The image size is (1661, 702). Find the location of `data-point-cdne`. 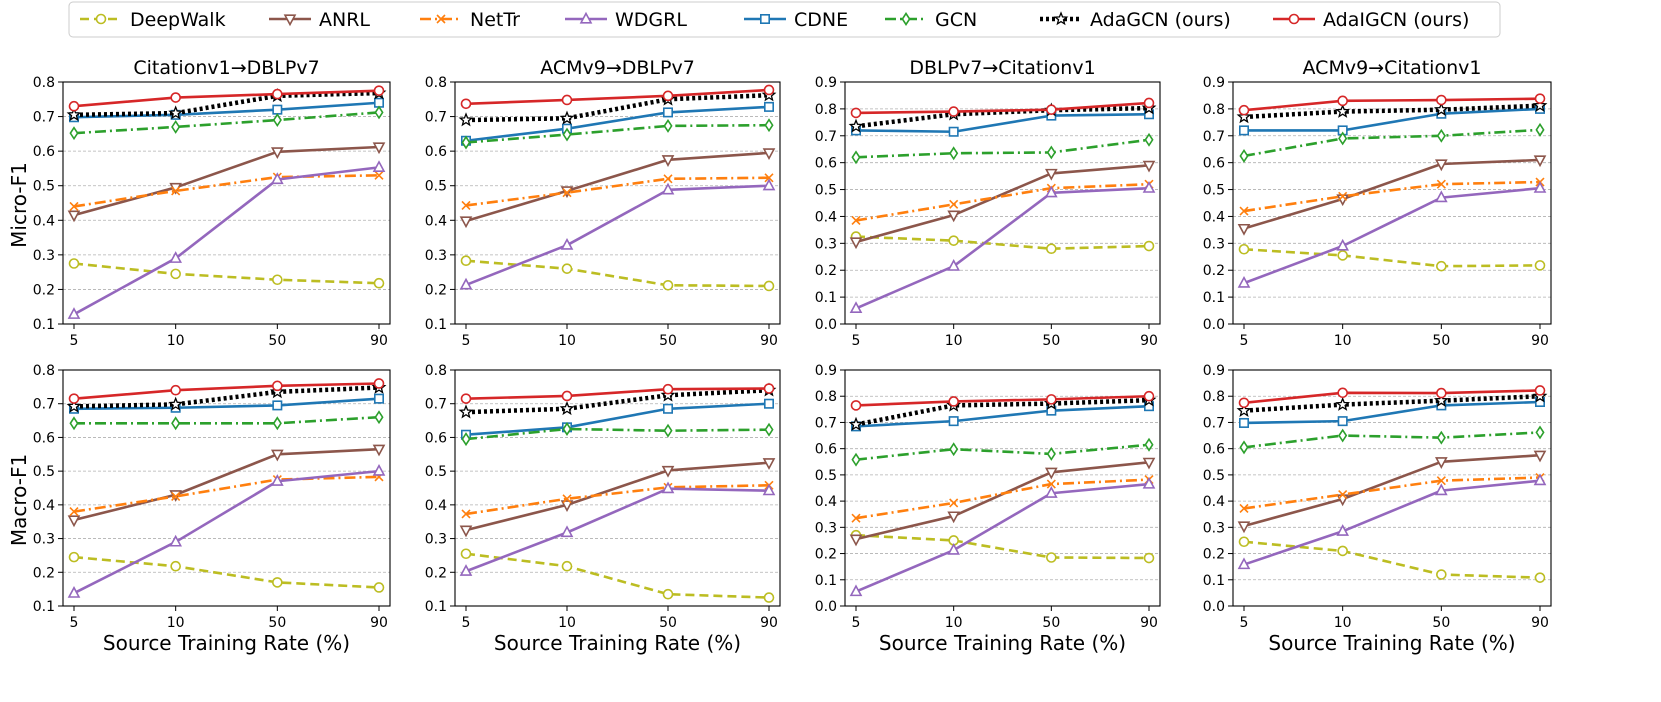

data-point-cdne is located at coordinates (953, 421).